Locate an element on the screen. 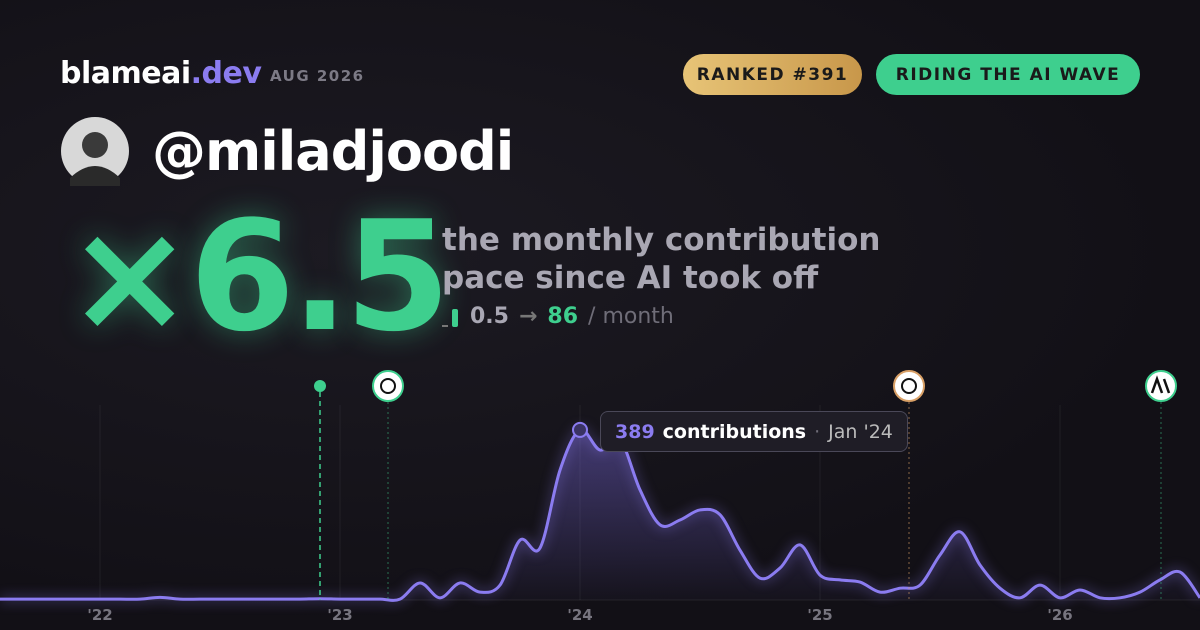  x-tick-label: '25 is located at coordinates (819, 615).